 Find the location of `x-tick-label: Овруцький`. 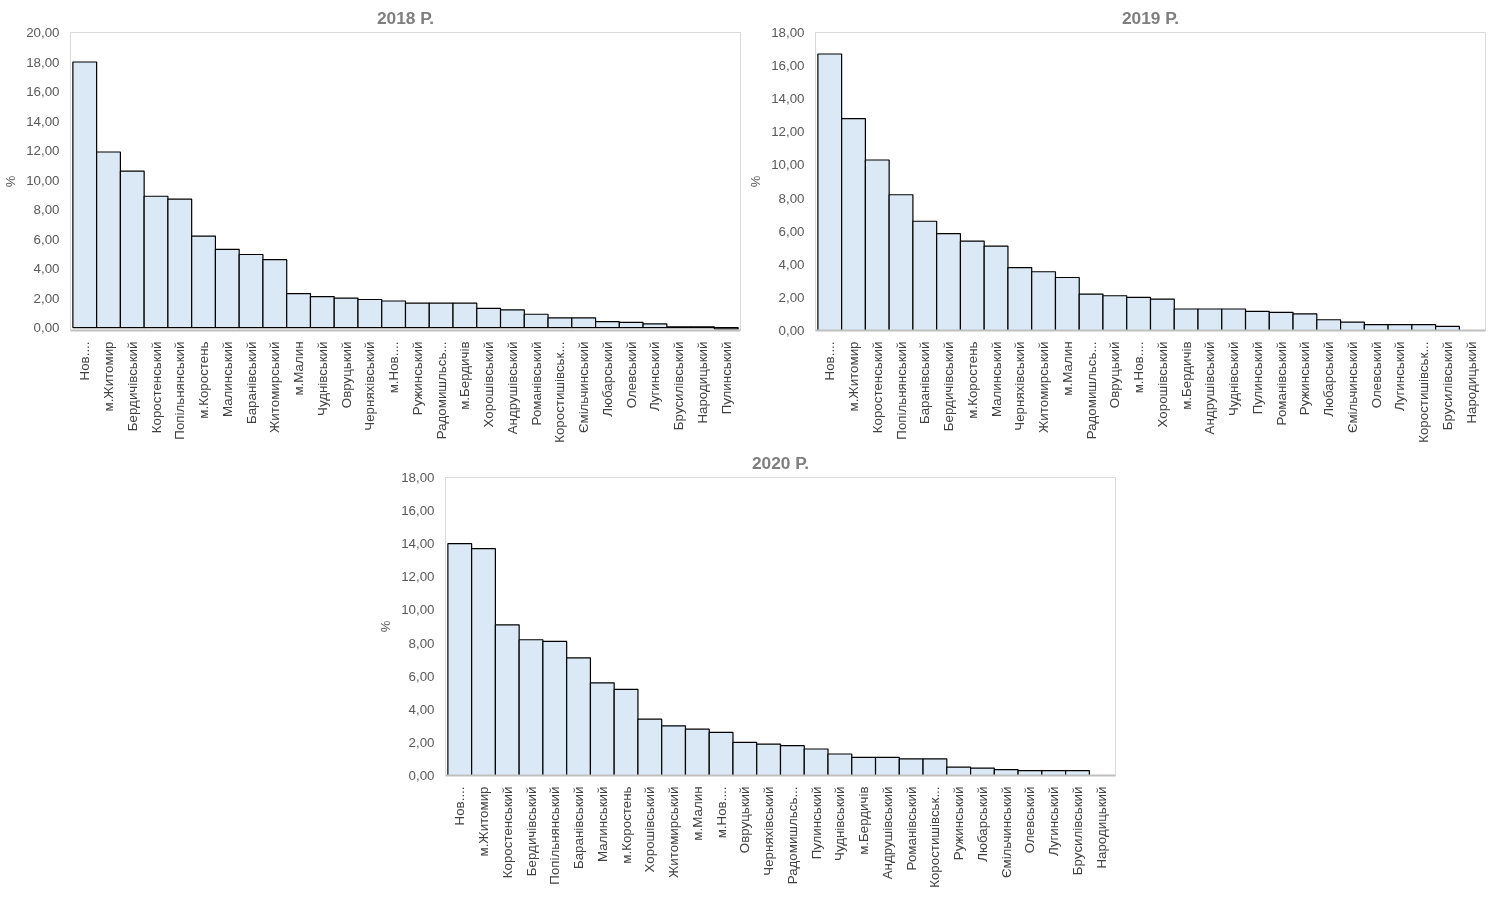

x-tick-label: Овруцький is located at coordinates (346, 375).